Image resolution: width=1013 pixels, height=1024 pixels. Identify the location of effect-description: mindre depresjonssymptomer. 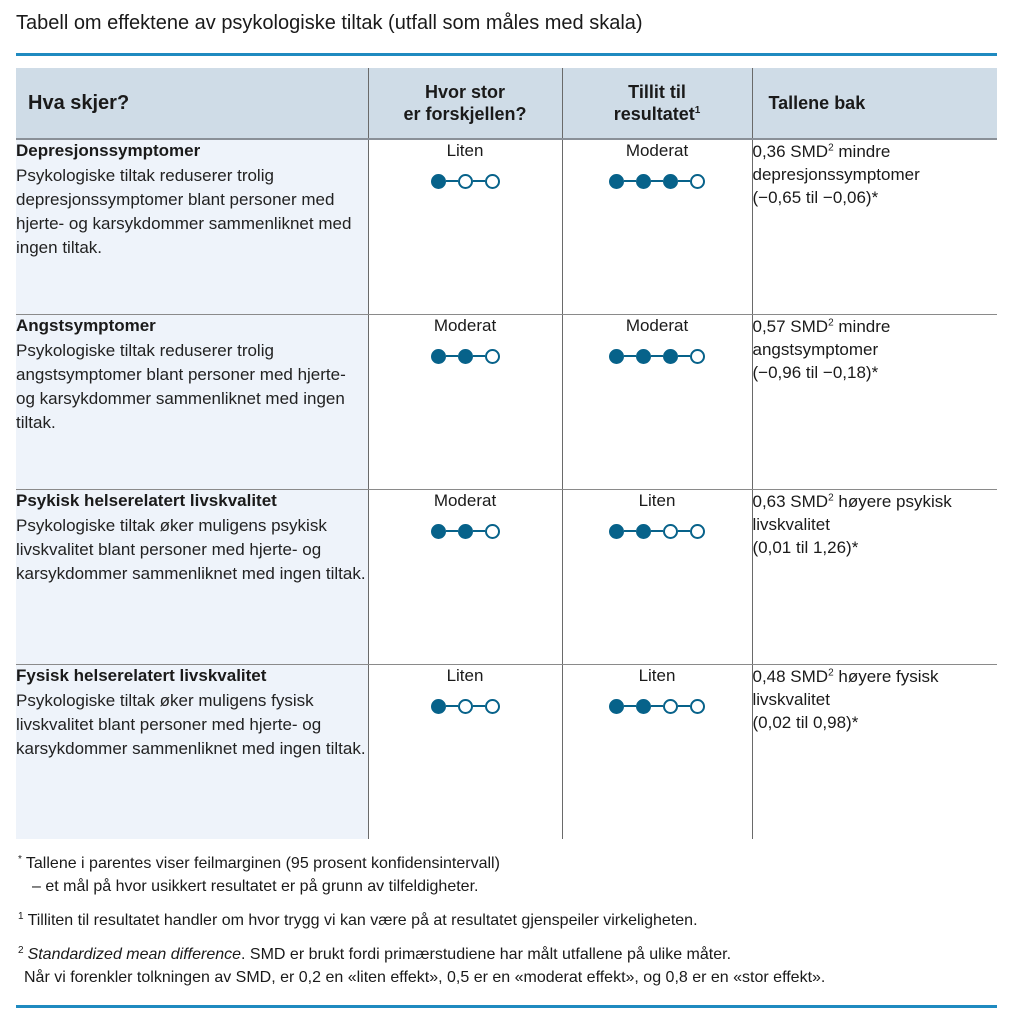
(836, 163).